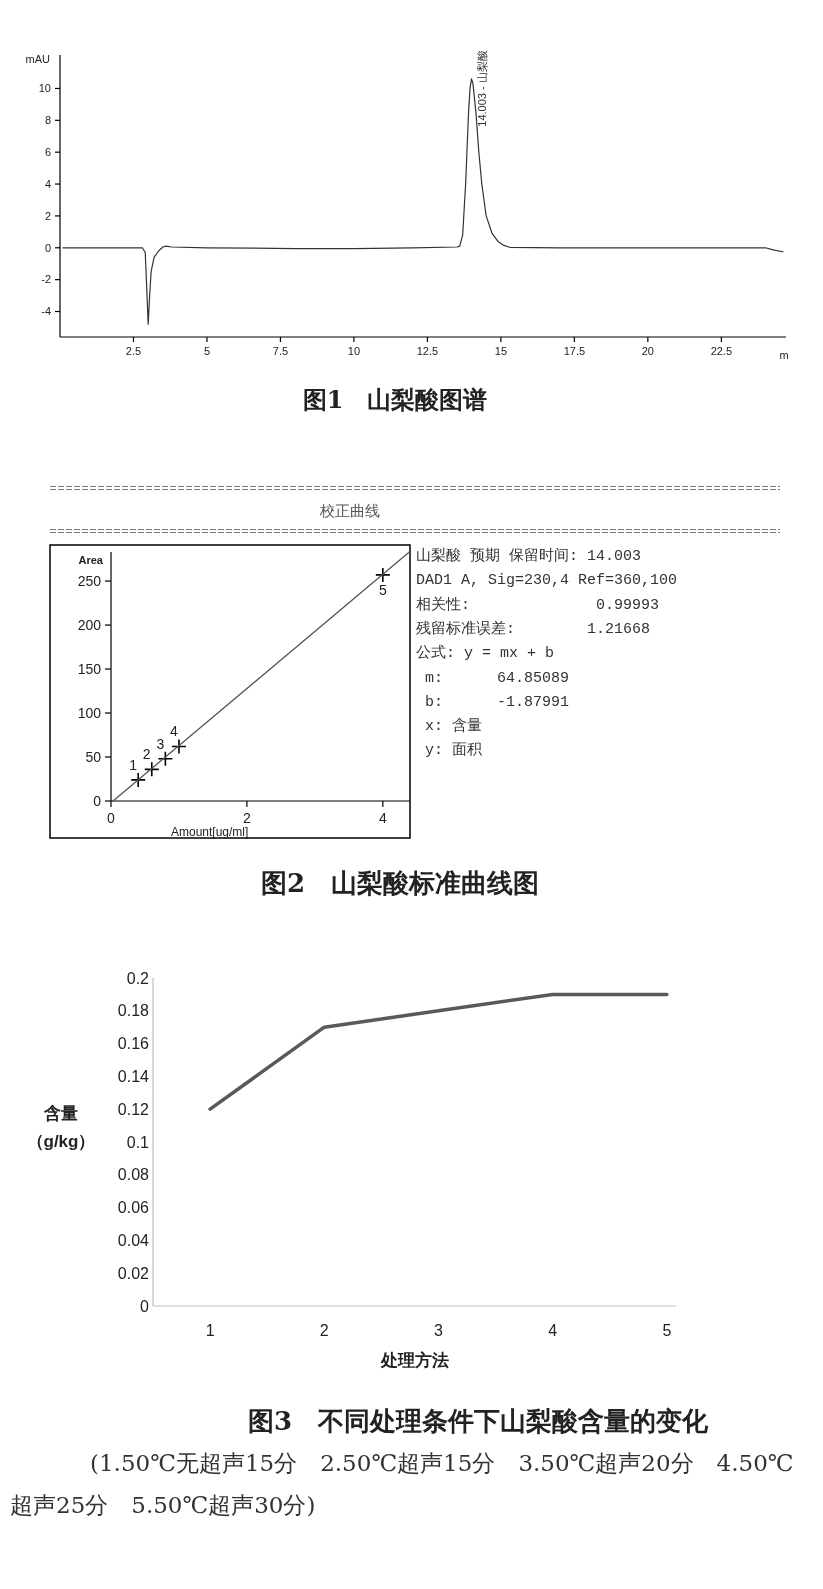 Image resolution: width=823 pixels, height=1589 pixels. What do you see at coordinates (47, 215) in the screenshot?
I see `y-tick-label: 2` at bounding box center [47, 215].